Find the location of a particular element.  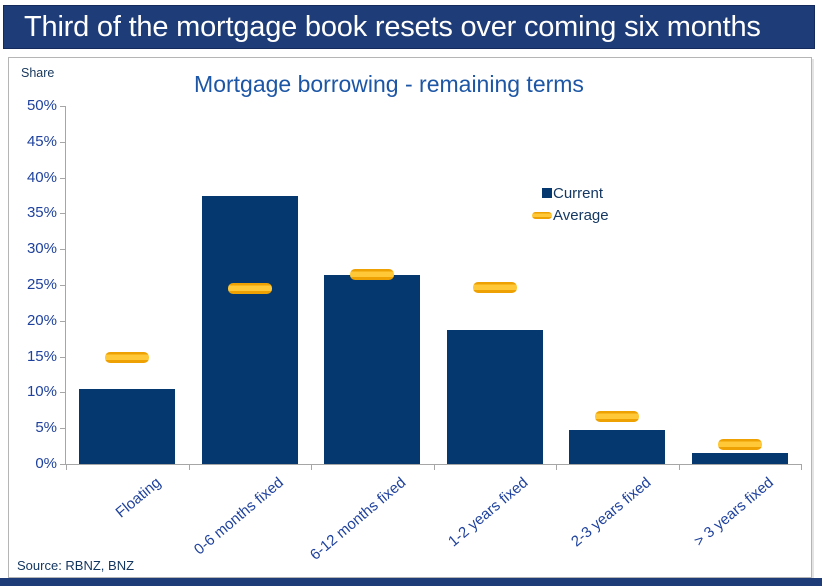

y-tick-label: 20% is located at coordinates (41, 320).